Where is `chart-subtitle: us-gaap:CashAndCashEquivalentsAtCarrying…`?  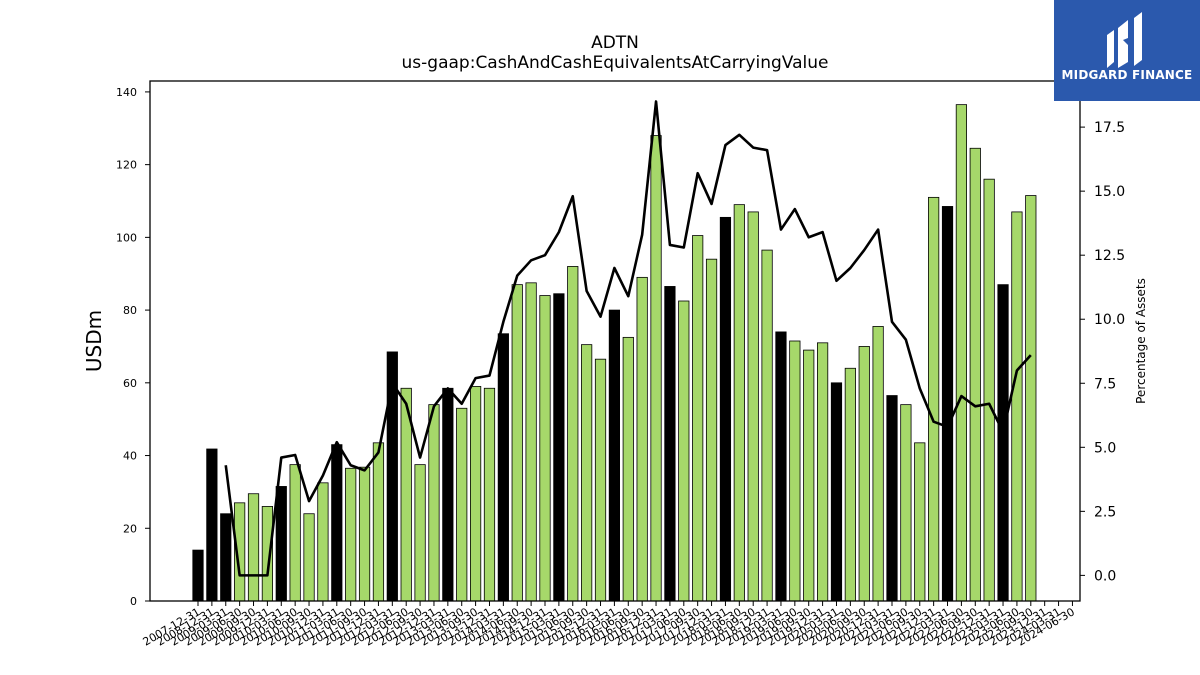 chart-subtitle: us-gaap:CashAndCashEquivalentsAtCarrying… is located at coordinates (615, 63).